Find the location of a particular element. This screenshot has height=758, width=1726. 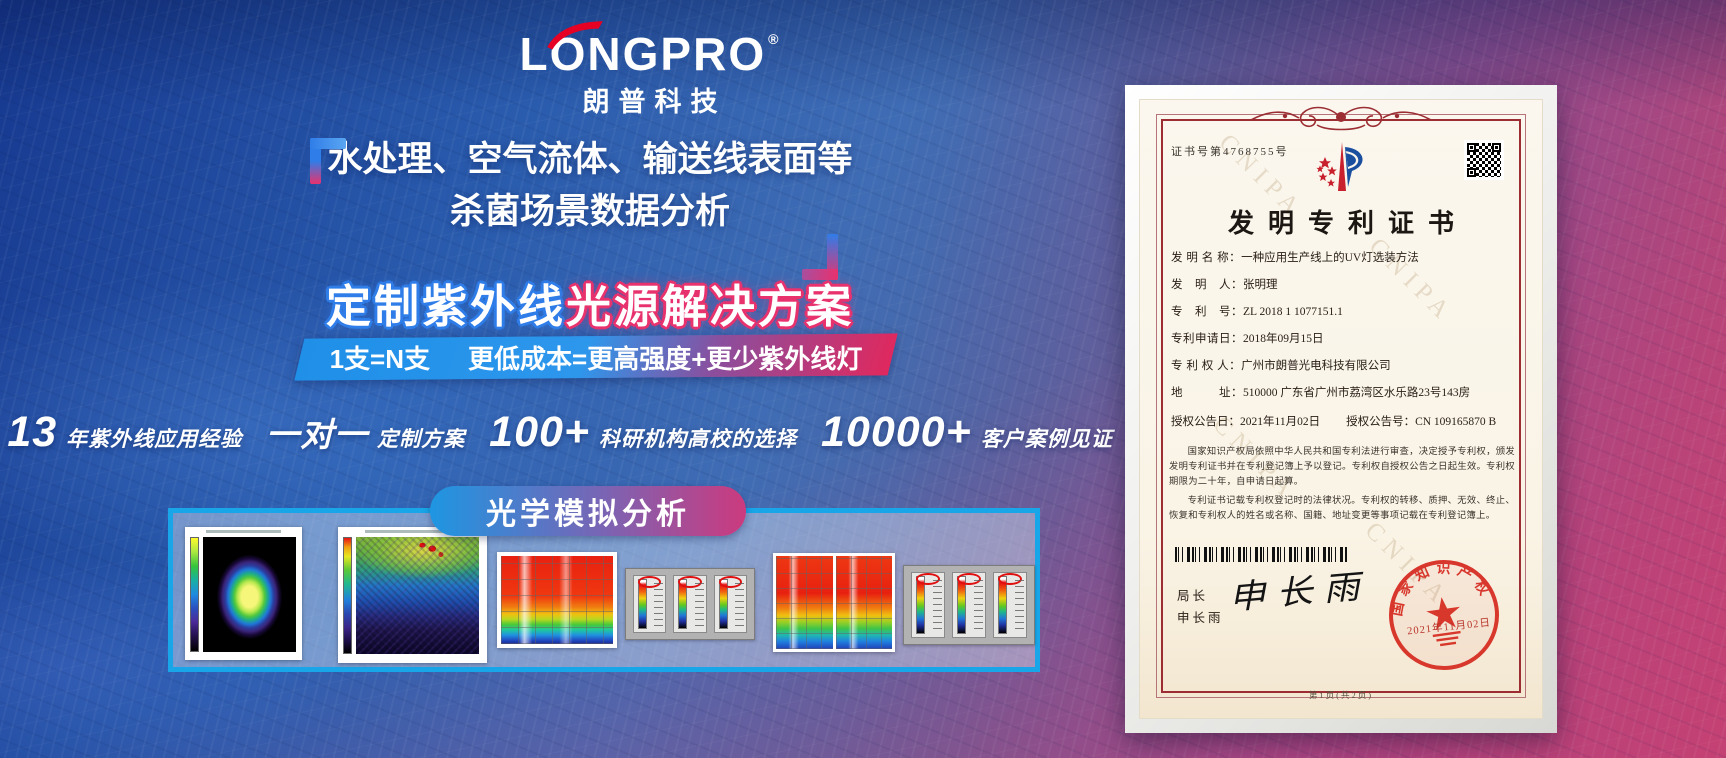

certificate-number: 证书号第4768755号 is located at coordinates (1230, 152).